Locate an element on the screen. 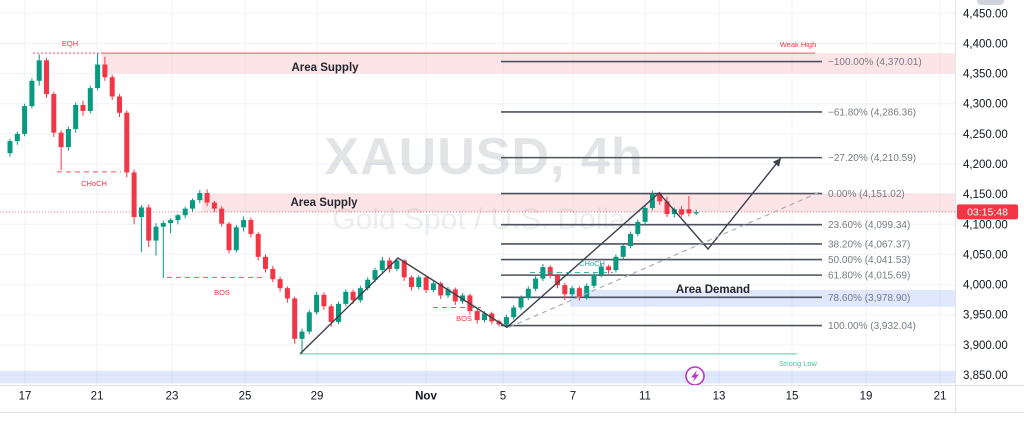 The height and width of the screenshot is (421, 1024). scroll-handle-icon is located at coordinates (990, 2).